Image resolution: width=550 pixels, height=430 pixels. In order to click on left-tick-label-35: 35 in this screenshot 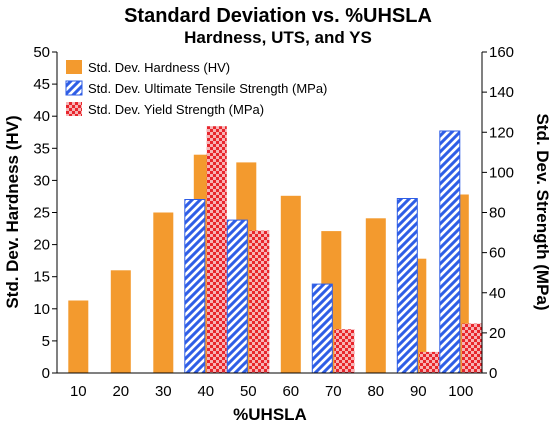, I will do `click(41, 148)`.